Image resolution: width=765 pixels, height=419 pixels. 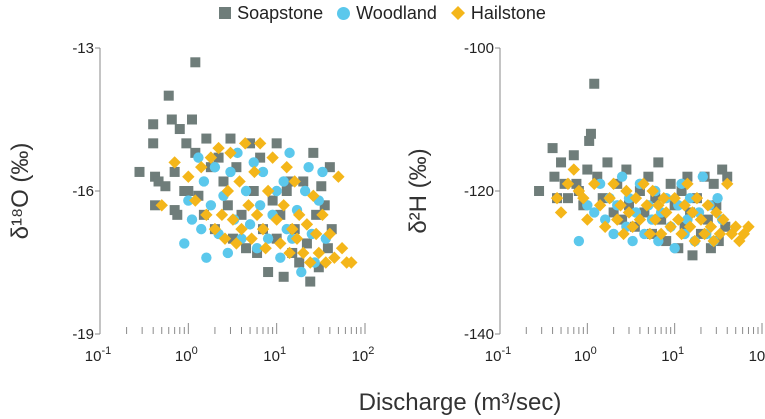 I want to click on series-hailstone, so click(x=652, y=205).